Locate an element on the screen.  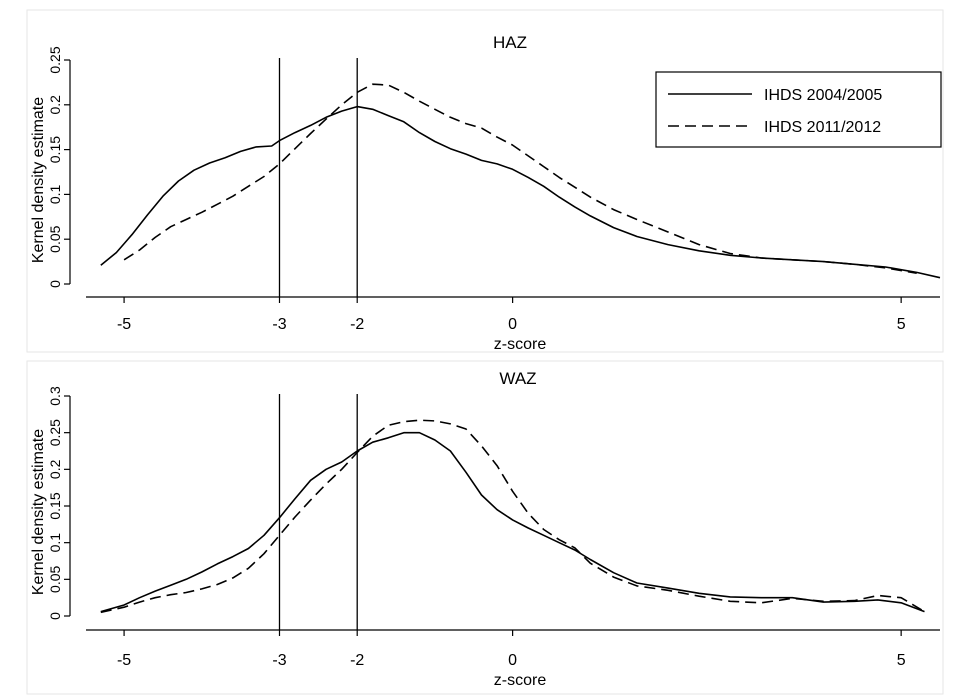
waz-x-tick-label: -2 is located at coordinates (357, 660).